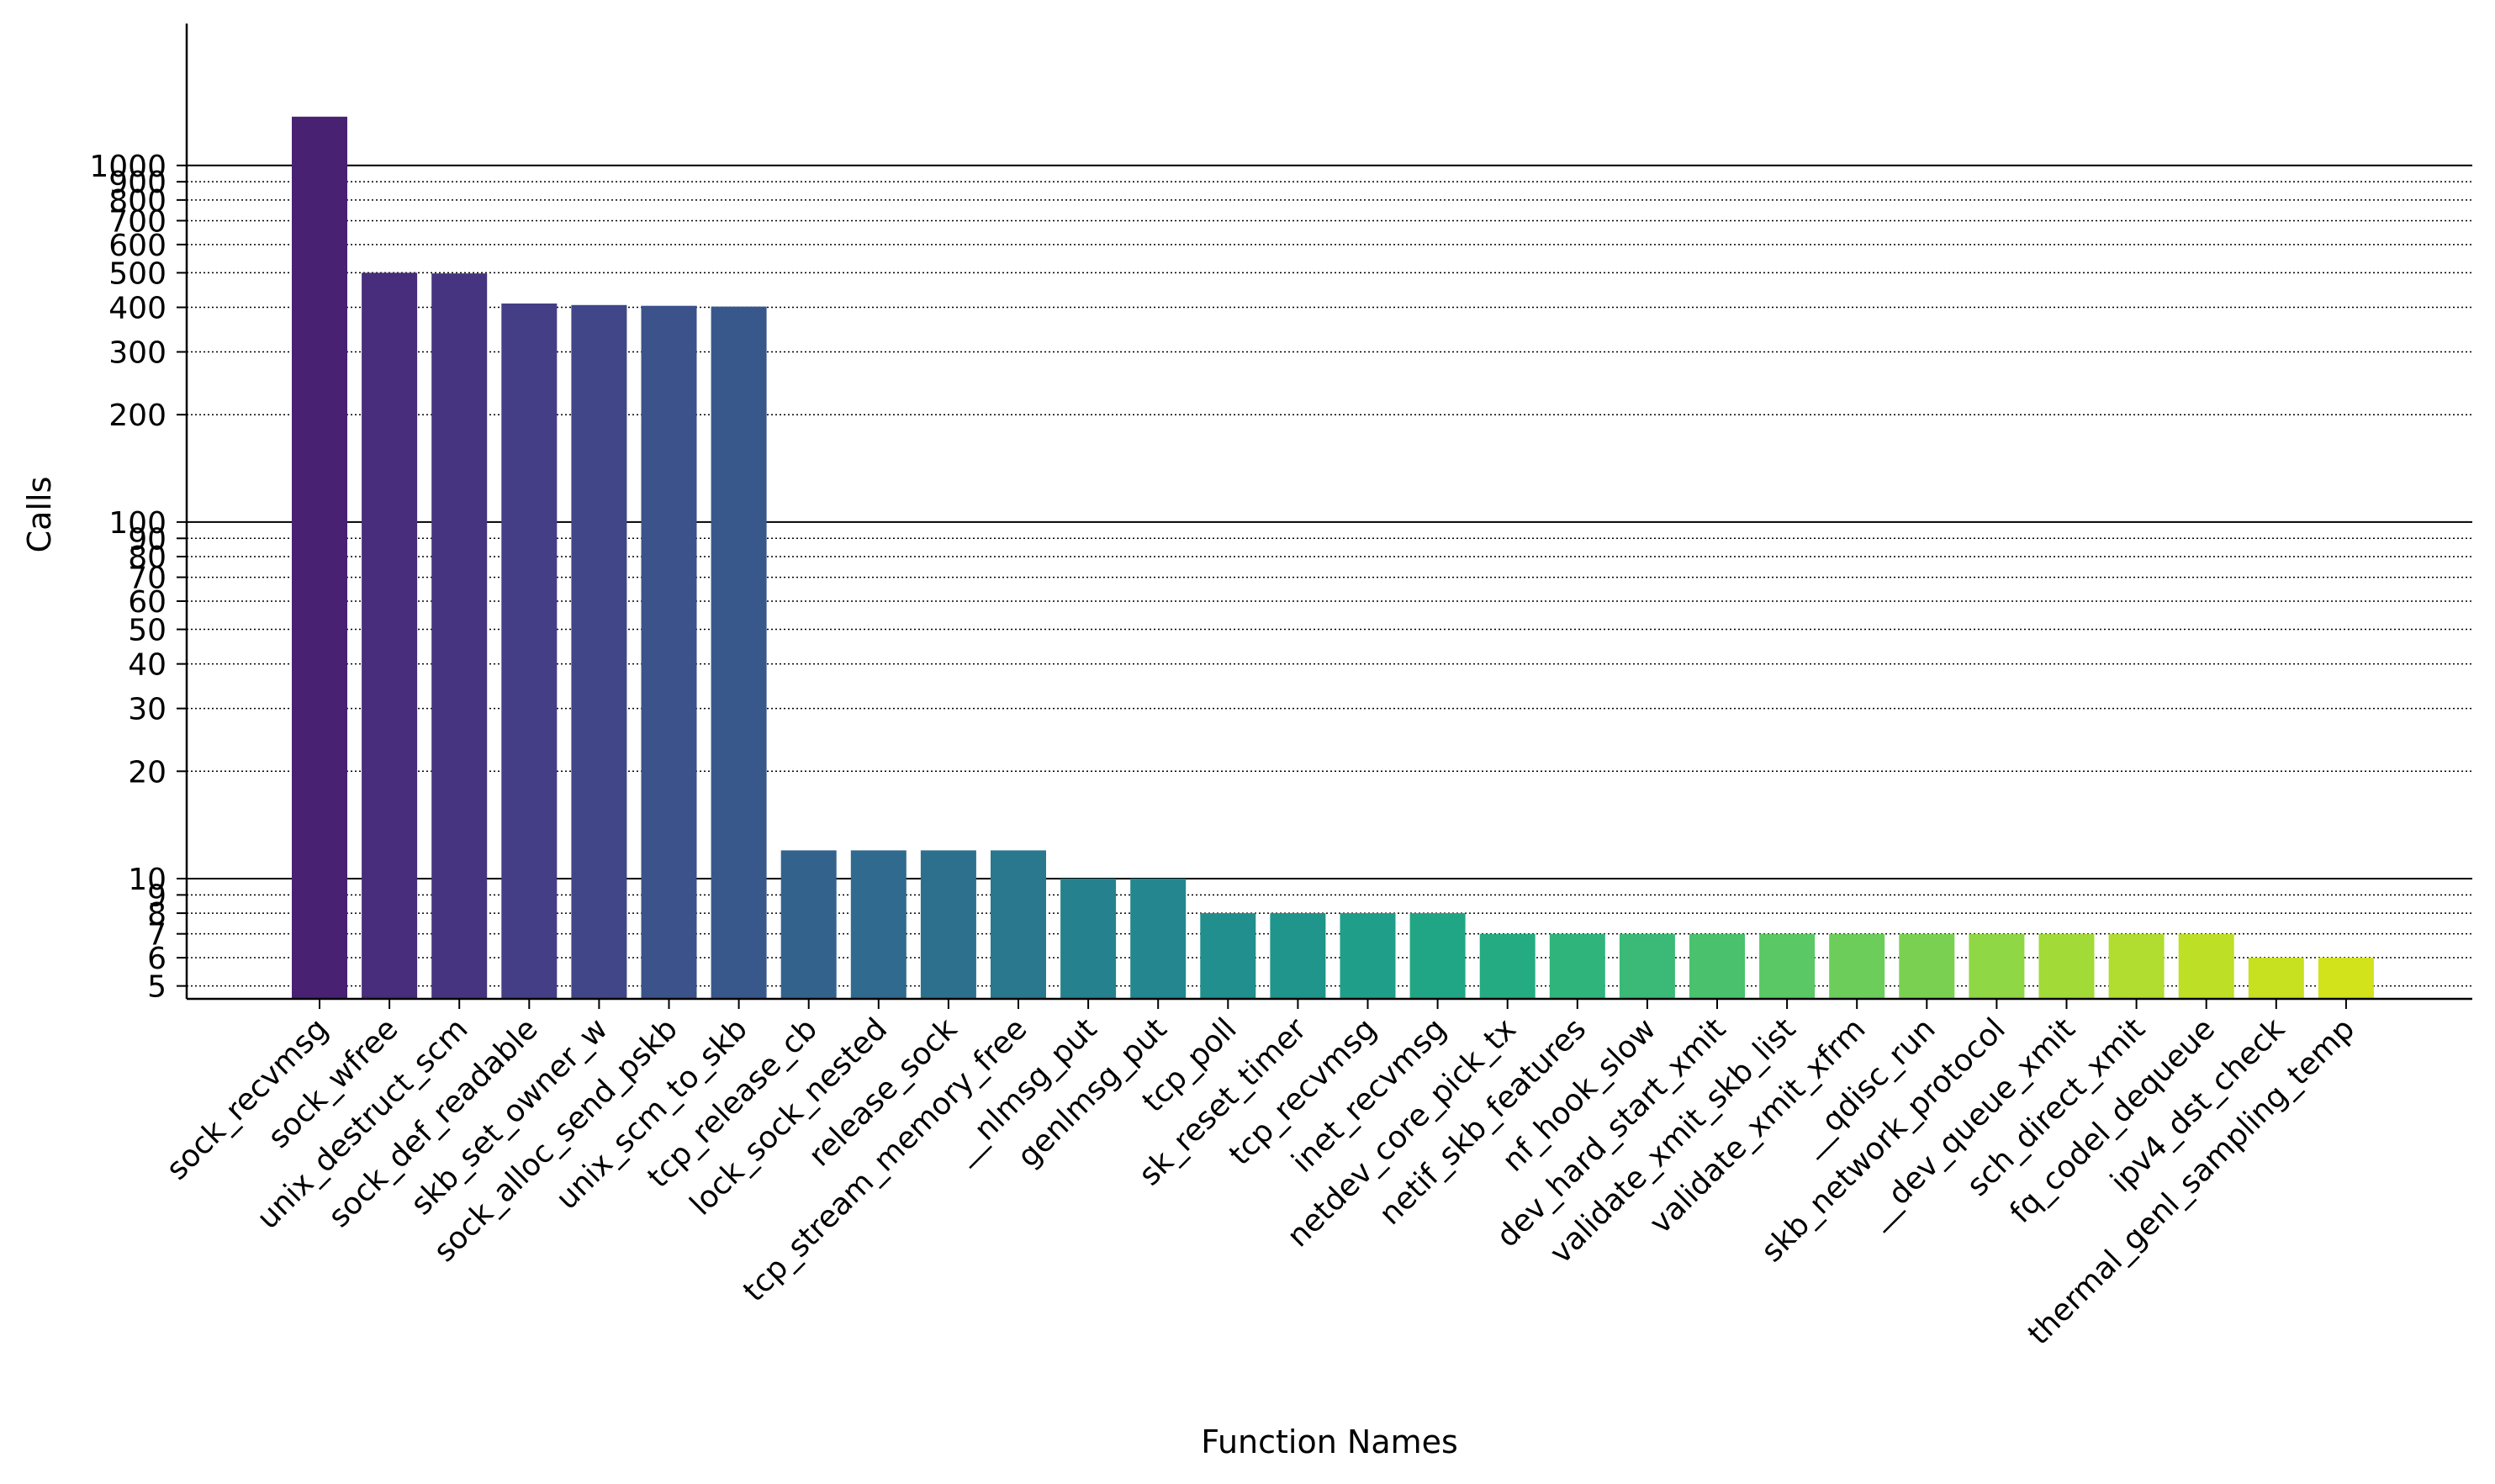  I want to click on y-tick-label: 7, so click(157, 935).